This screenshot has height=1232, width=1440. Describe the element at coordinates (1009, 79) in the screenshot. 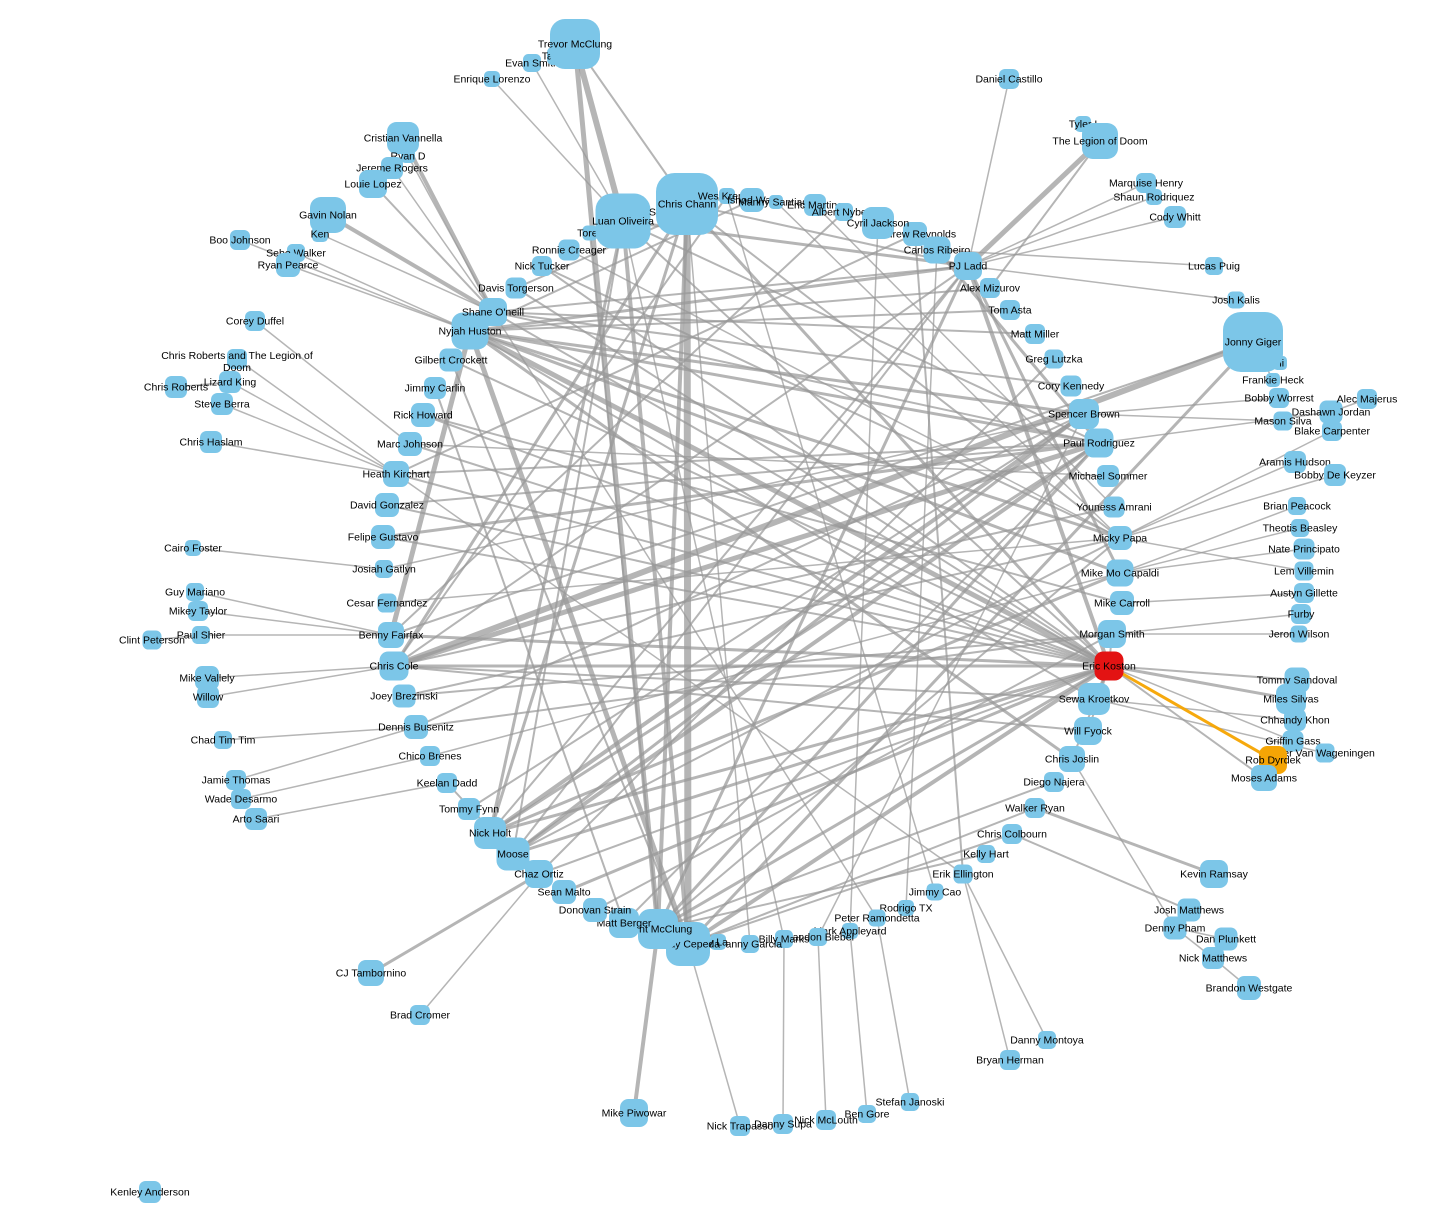

I see `node-danielcastillo: Daniel Castillo` at that location.